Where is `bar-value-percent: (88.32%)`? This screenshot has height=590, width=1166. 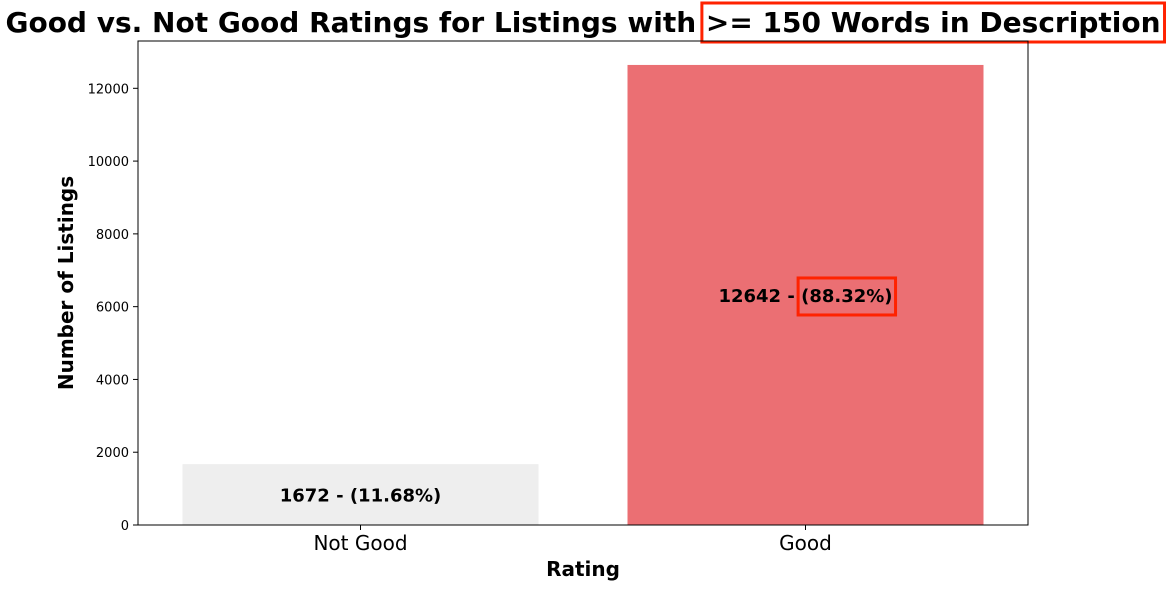
bar-value-percent: (88.32%) is located at coordinates (846, 296).